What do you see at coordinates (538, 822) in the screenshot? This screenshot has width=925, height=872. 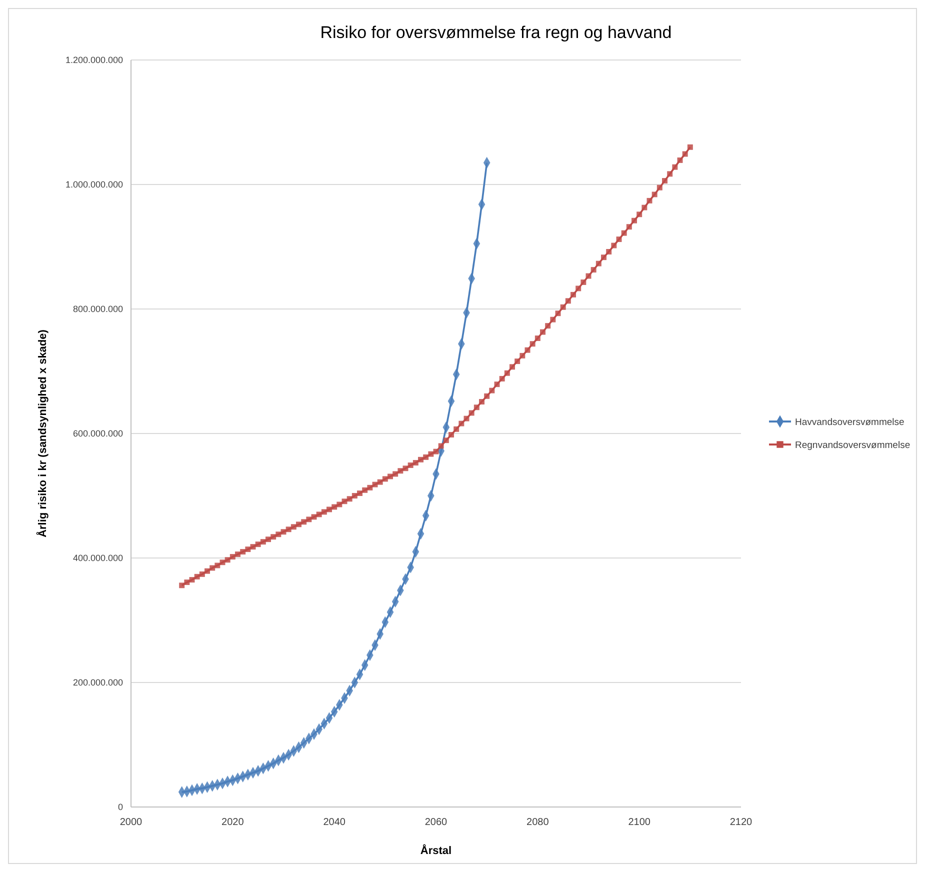 I see `x-tick-label: 2080` at bounding box center [538, 822].